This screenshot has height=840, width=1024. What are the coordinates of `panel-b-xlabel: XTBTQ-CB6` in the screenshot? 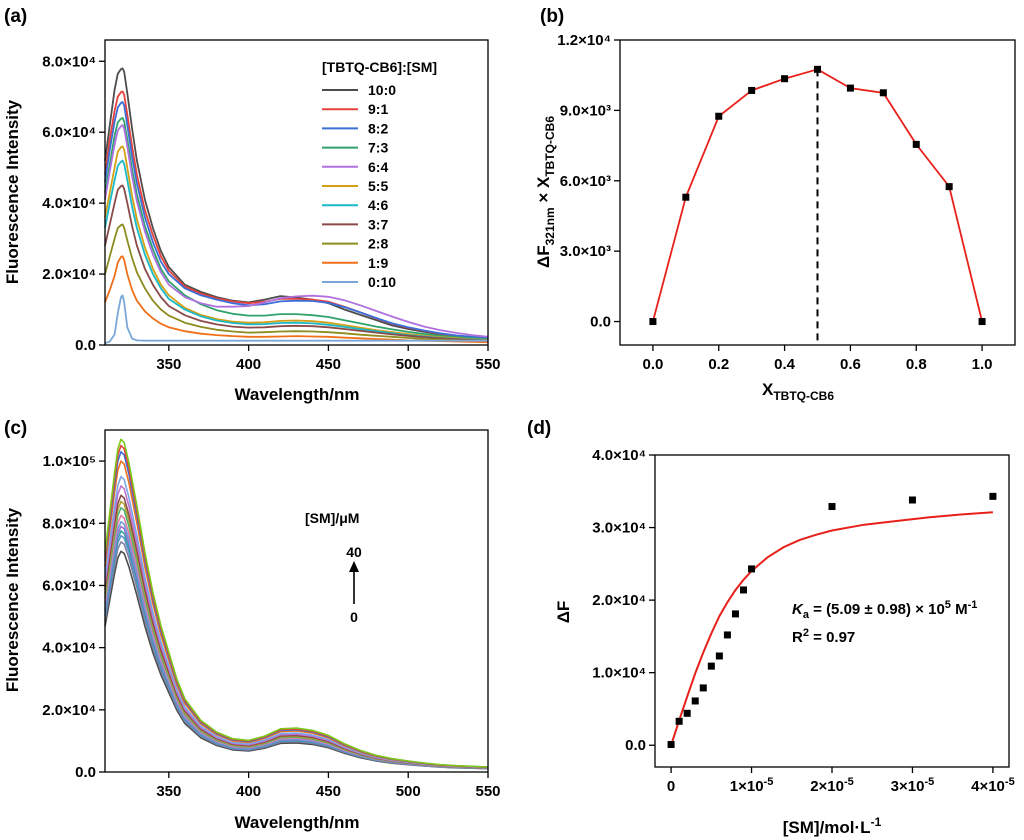 It's located at (798, 391).